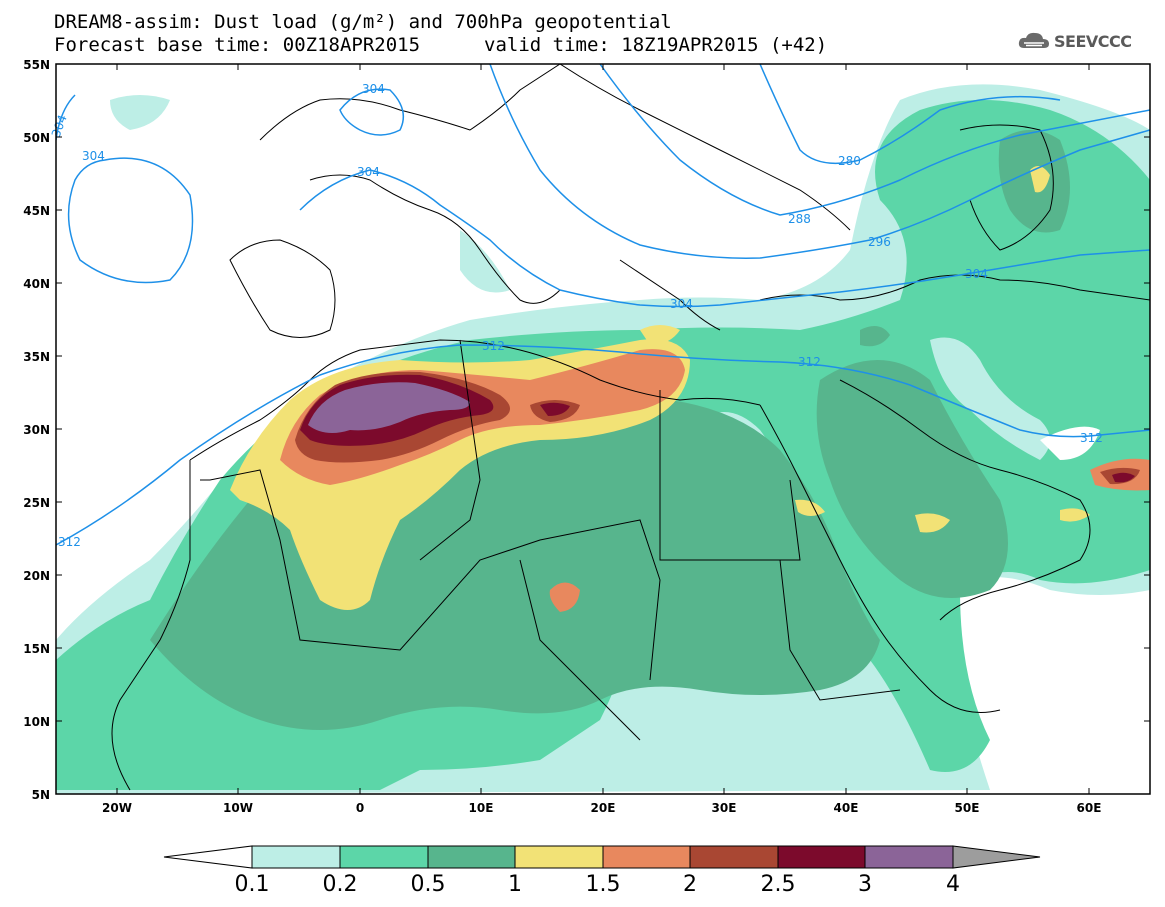 The width and height of the screenshot is (1165, 907). Describe the element at coordinates (724, 808) in the screenshot. I see `lon-label: 30E` at that location.